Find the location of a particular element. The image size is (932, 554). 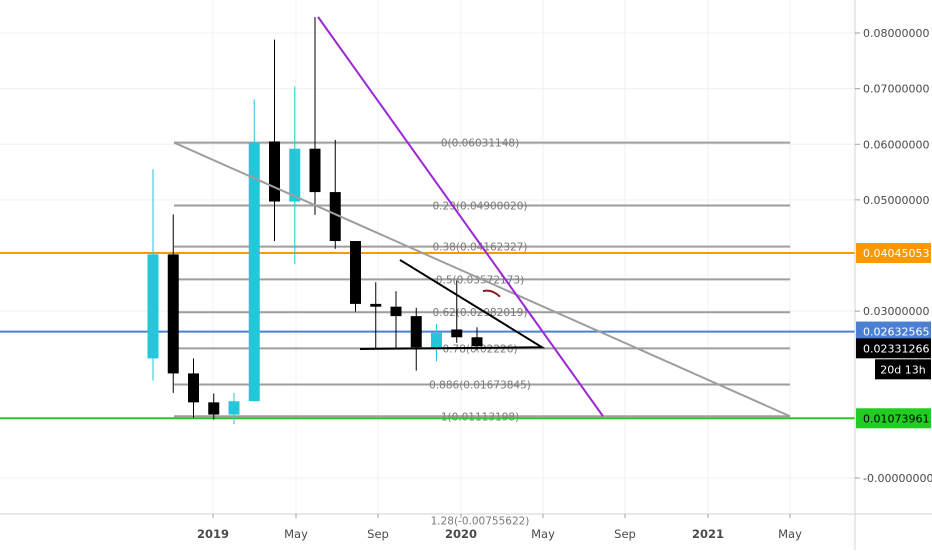

price-tag-label: 0.01073961 is located at coordinates (896, 418).